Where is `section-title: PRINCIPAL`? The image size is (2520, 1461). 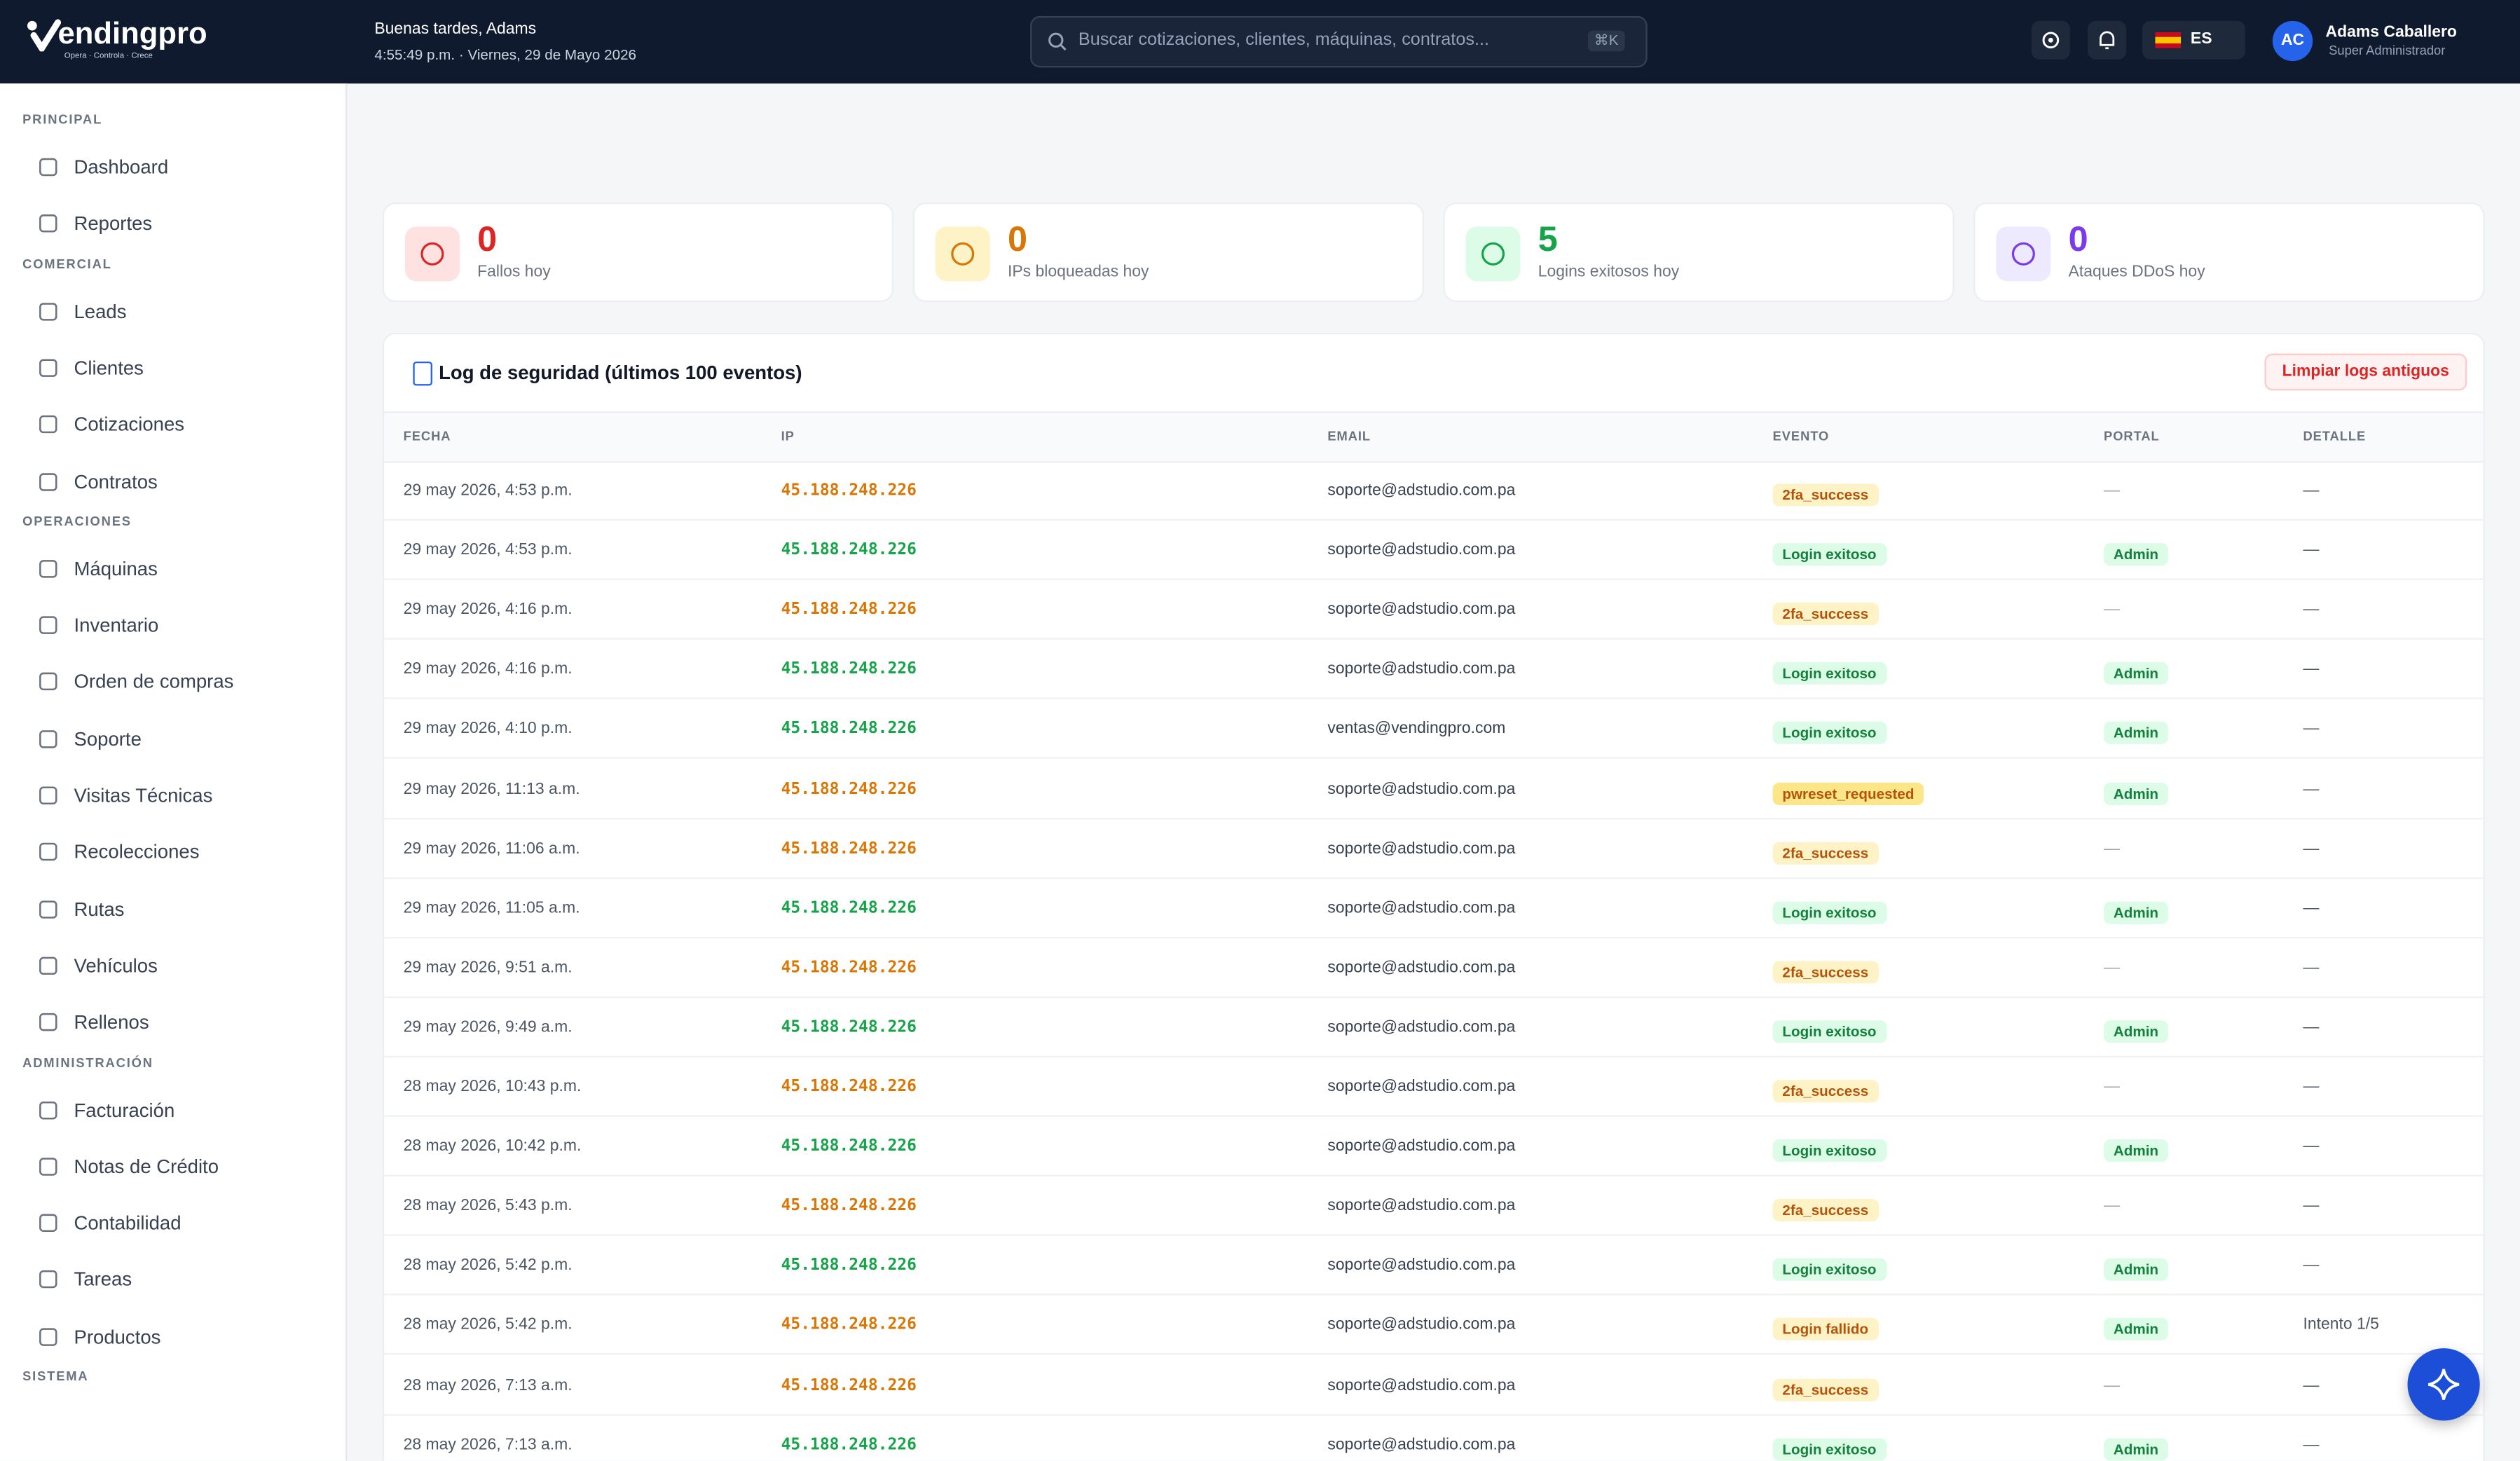 section-title: PRINCIPAL is located at coordinates (62, 120).